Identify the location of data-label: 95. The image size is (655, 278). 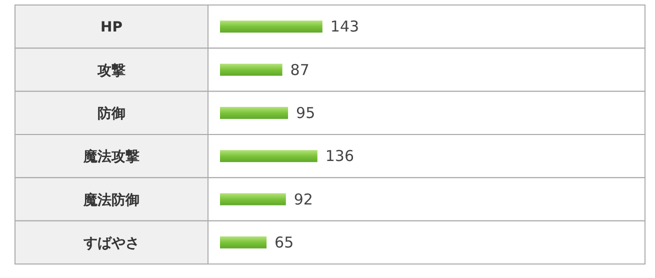
(306, 113).